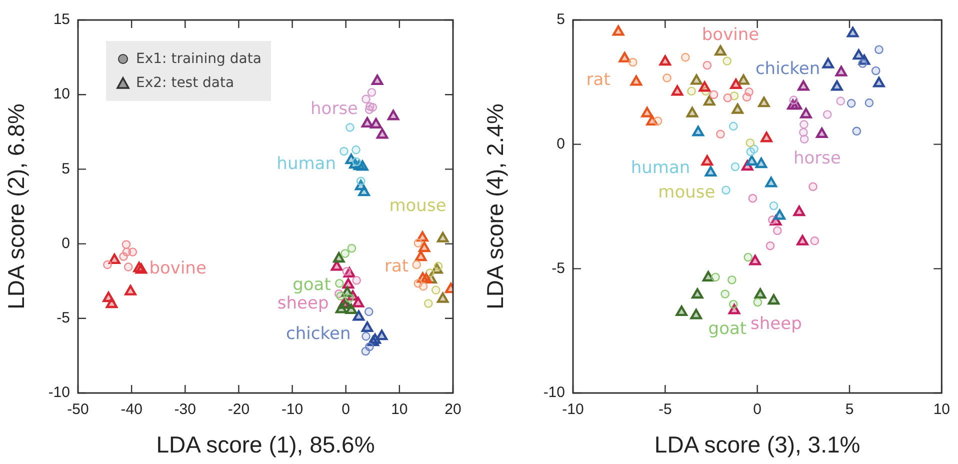 Image resolution: width=958 pixels, height=464 pixels. I want to click on x-tick-label: -10, so click(292, 409).